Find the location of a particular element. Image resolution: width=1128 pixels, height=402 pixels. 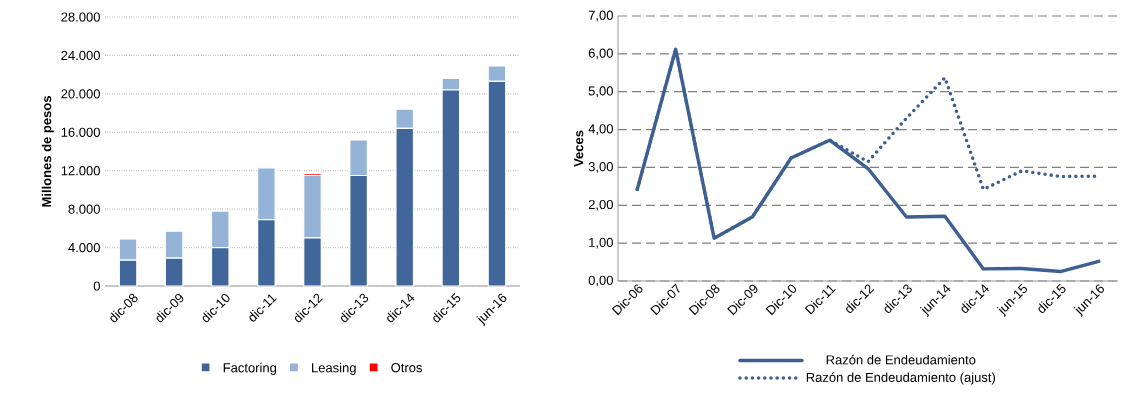

y-tick-label: 12.000 is located at coordinates (80, 171).